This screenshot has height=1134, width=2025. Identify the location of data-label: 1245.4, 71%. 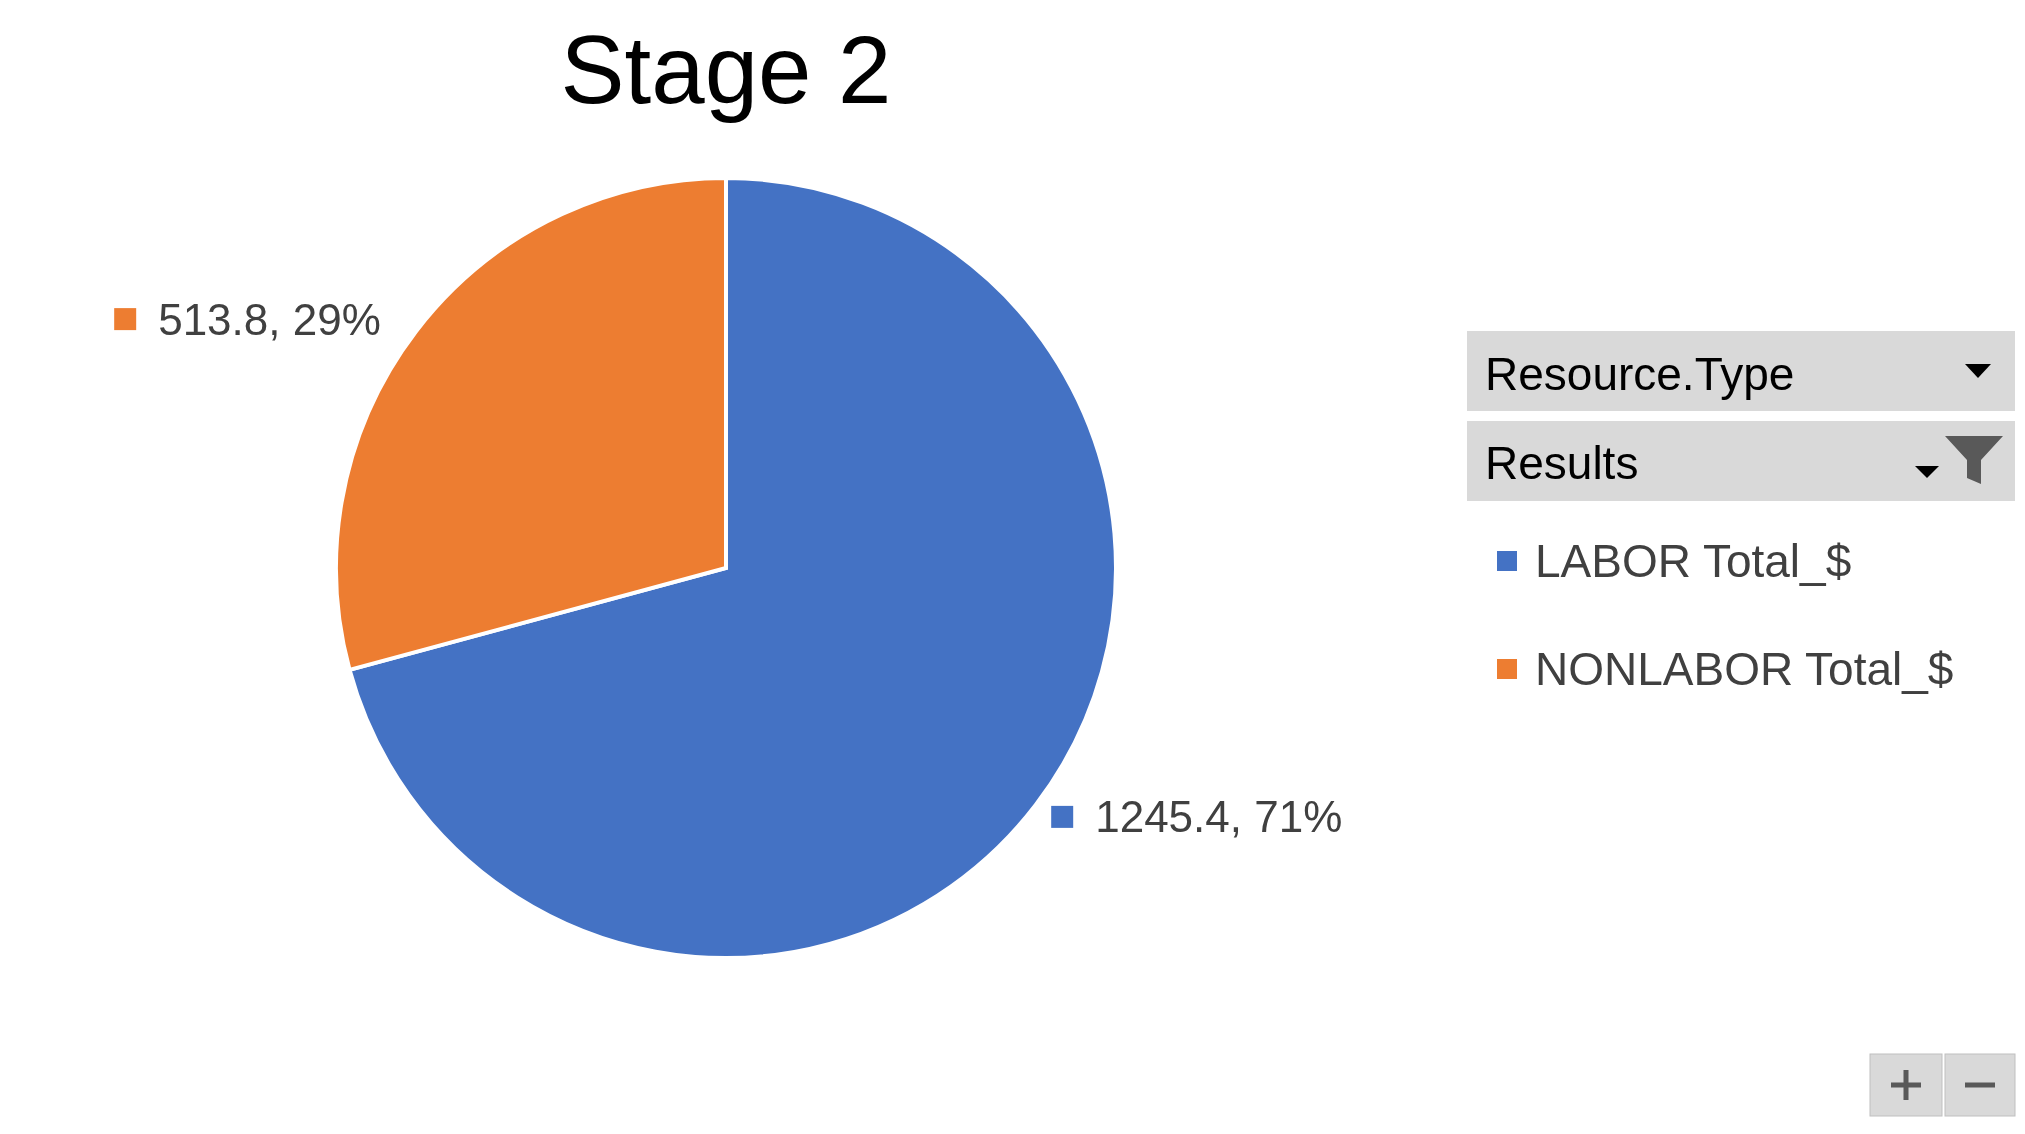
(1219, 817).